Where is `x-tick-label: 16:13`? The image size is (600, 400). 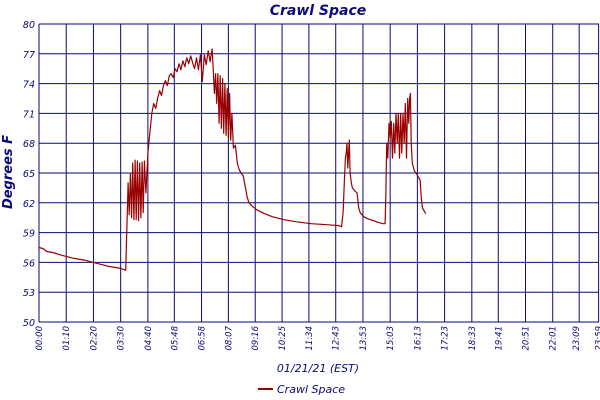
x-tick-label: 16:13 is located at coordinates (418, 338).